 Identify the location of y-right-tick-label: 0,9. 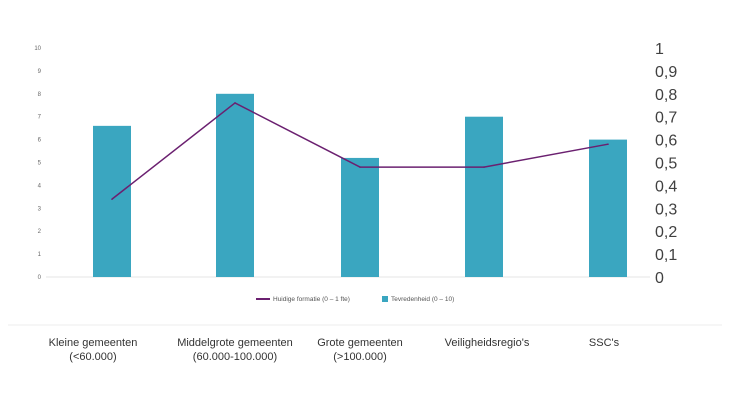
(666, 72).